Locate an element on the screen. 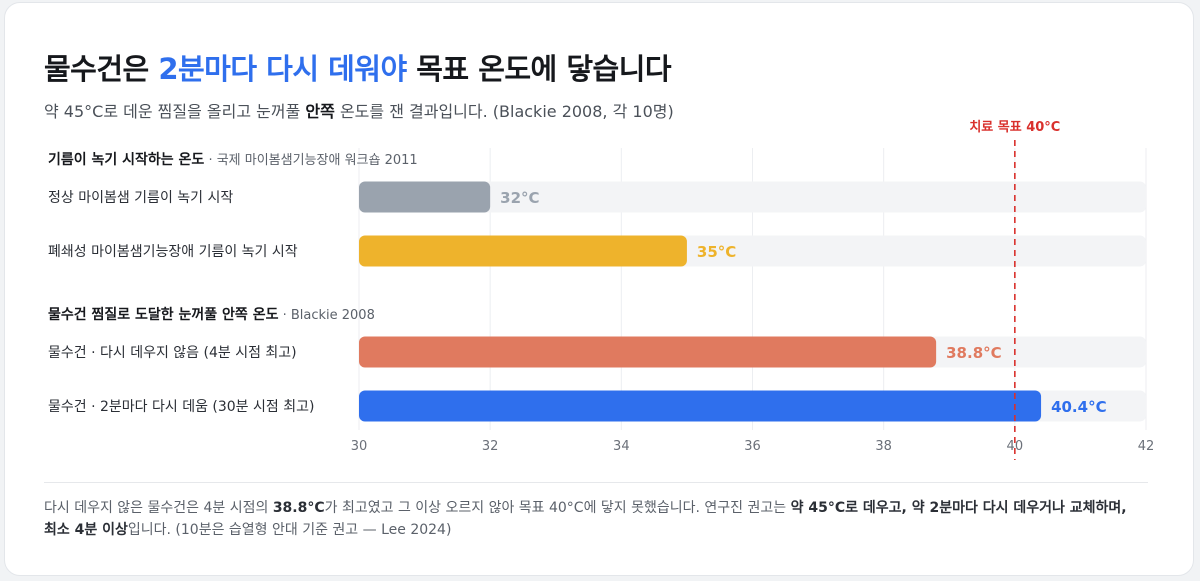 The image size is (1200, 581). page-title: 물수건은 2분마다 다시 데워야 목표 온도에 닿습니다 is located at coordinates (358, 67).